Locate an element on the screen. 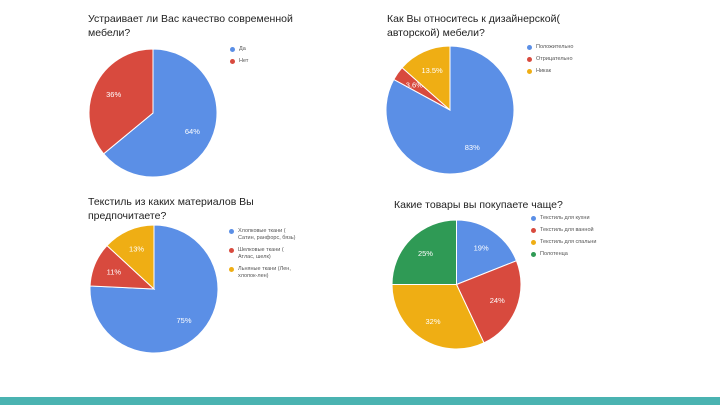  pie-chart-2: 83% 3.6% 13.5% is located at coordinates (450, 110).